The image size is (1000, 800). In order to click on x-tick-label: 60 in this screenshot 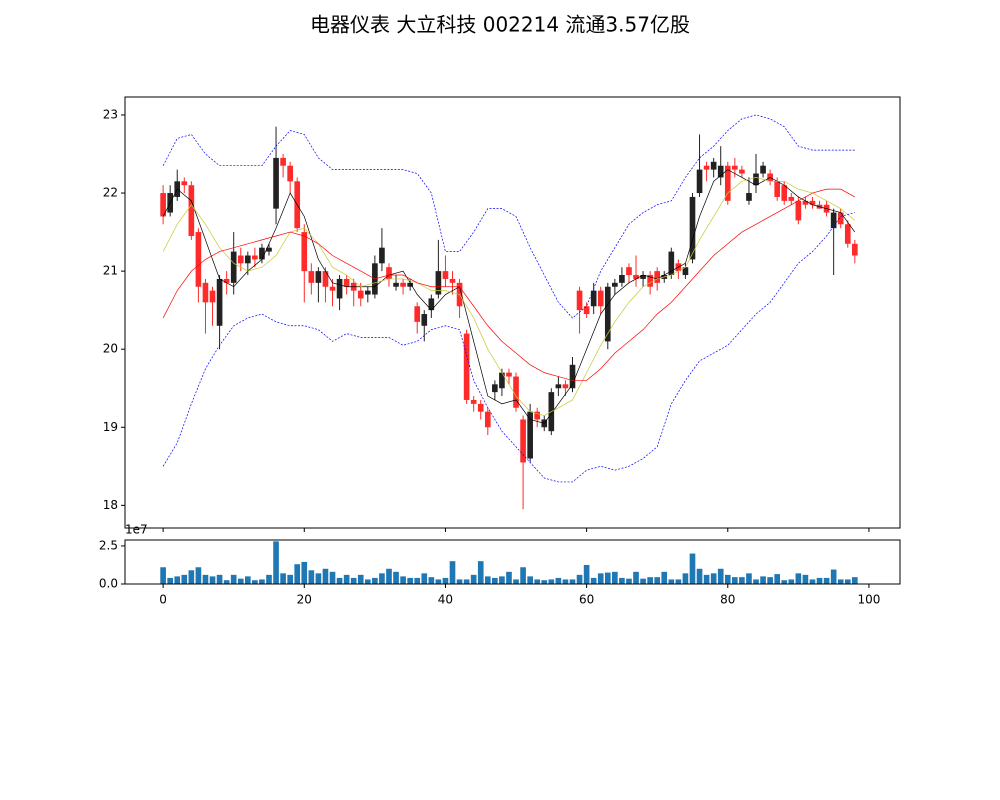, I will do `click(586, 600)`.